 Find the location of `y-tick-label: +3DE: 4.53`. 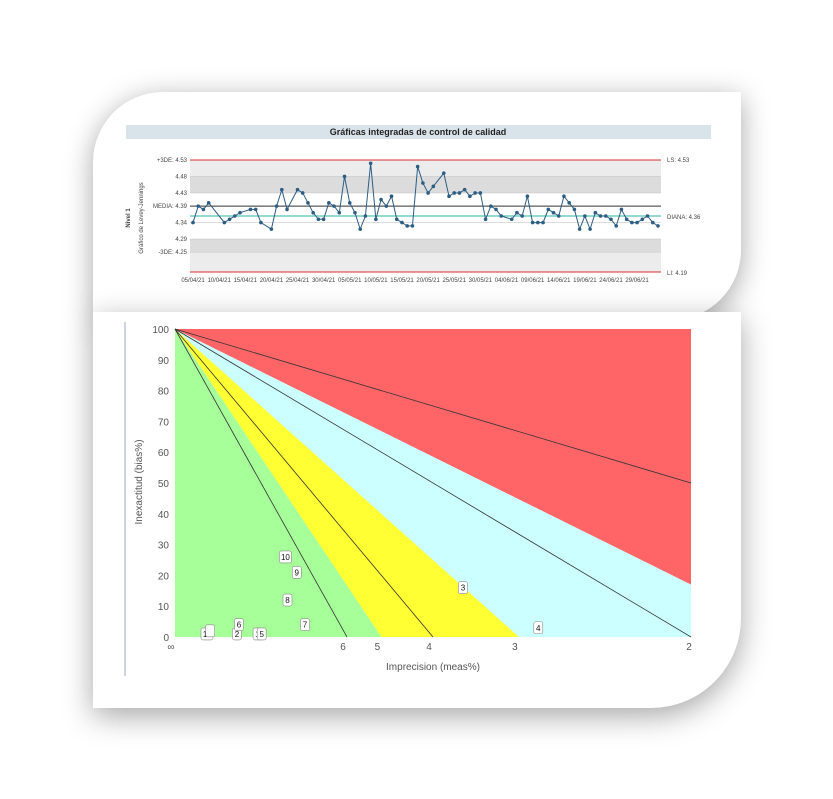

y-tick-label: +3DE: 4.53 is located at coordinates (172, 161).